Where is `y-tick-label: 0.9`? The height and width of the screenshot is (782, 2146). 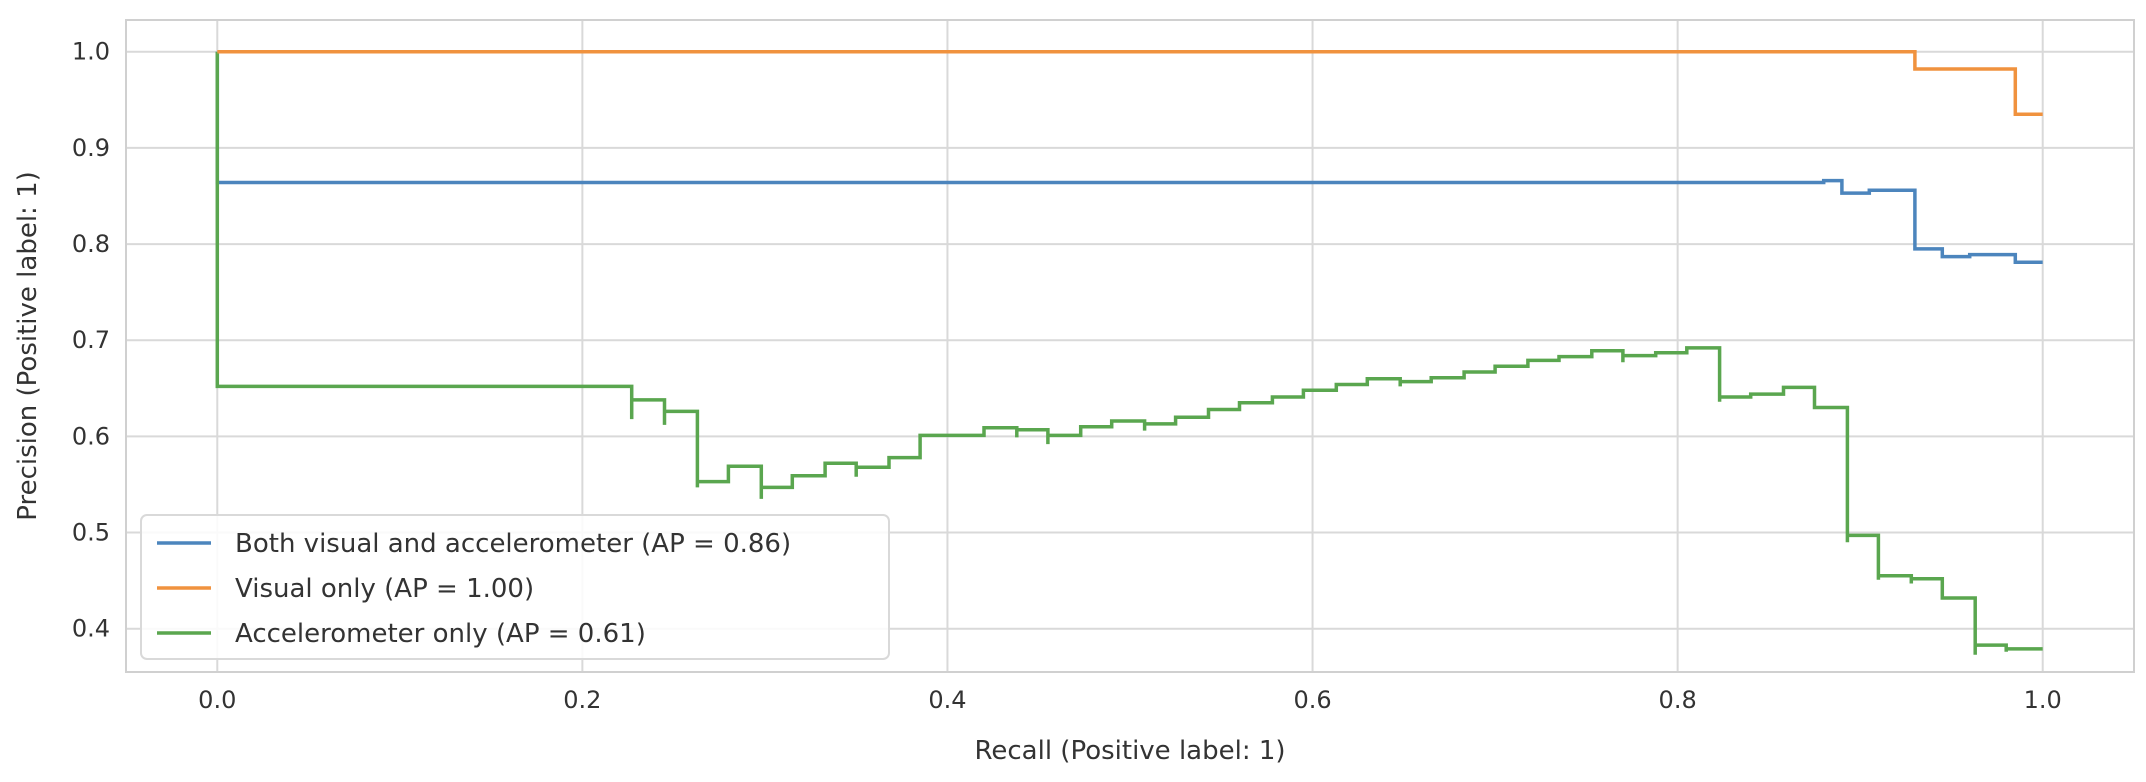
y-tick-label: 0.9 is located at coordinates (91, 148).